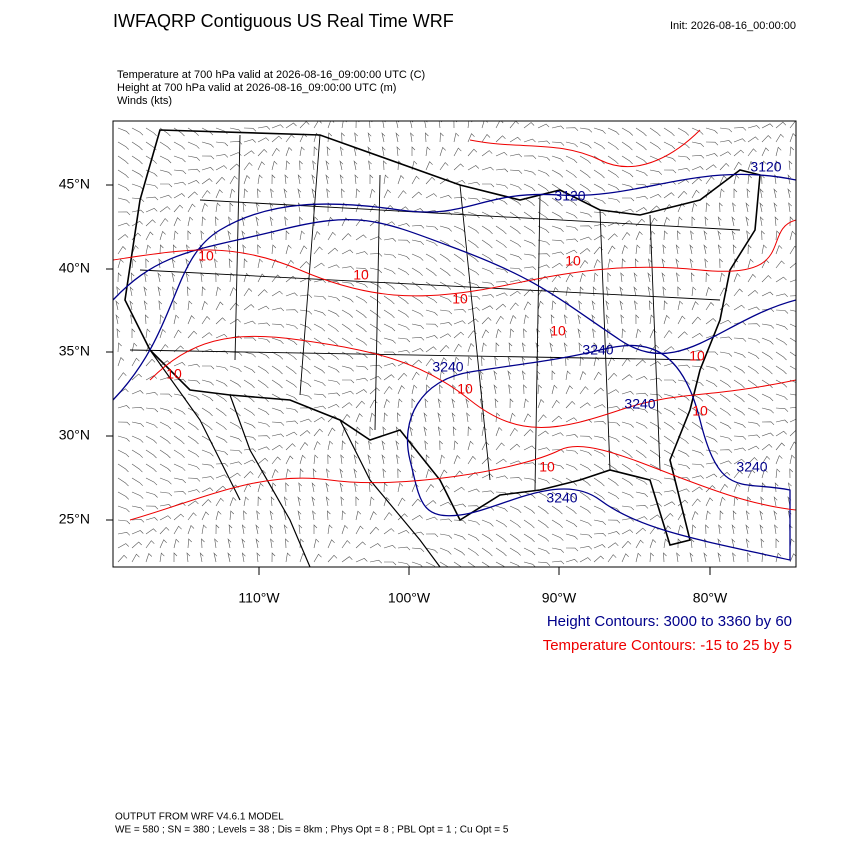 The image size is (850, 850). Describe the element at coordinates (569, 196) in the screenshot. I see `height-label: 3120` at that location.